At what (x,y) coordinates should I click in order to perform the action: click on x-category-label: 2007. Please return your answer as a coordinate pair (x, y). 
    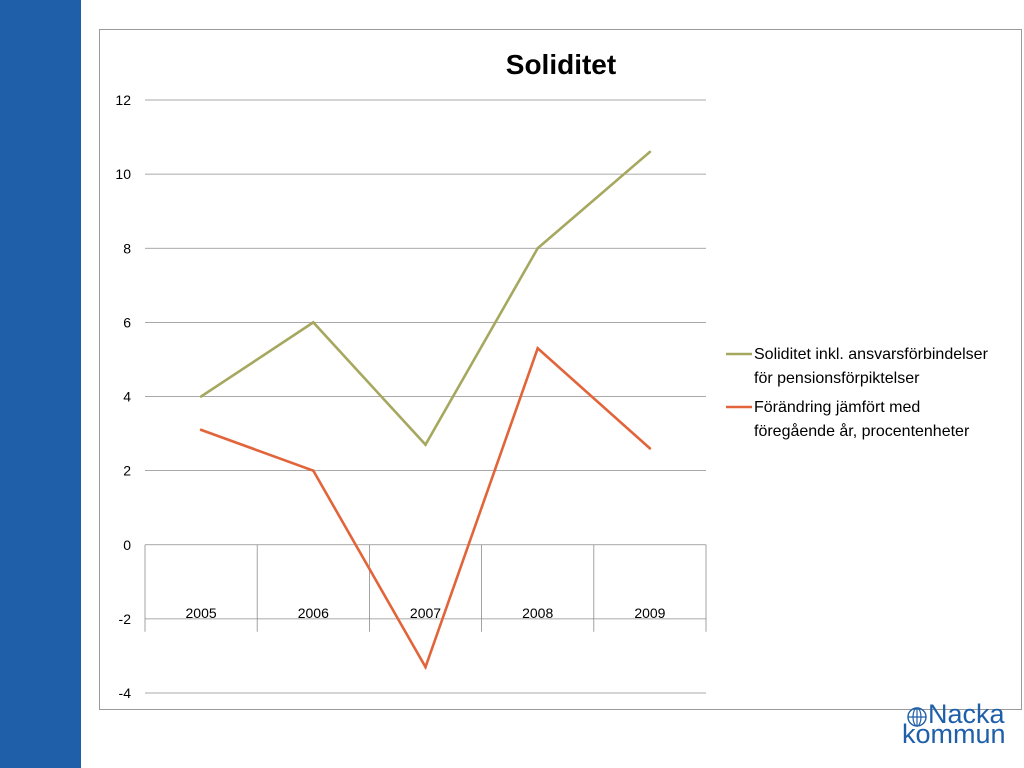
    Looking at the image, I should click on (425, 613).